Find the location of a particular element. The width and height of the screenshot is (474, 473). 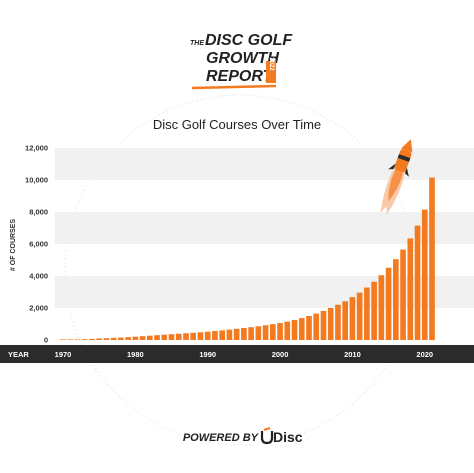

bar-1996 is located at coordinates (251, 333).